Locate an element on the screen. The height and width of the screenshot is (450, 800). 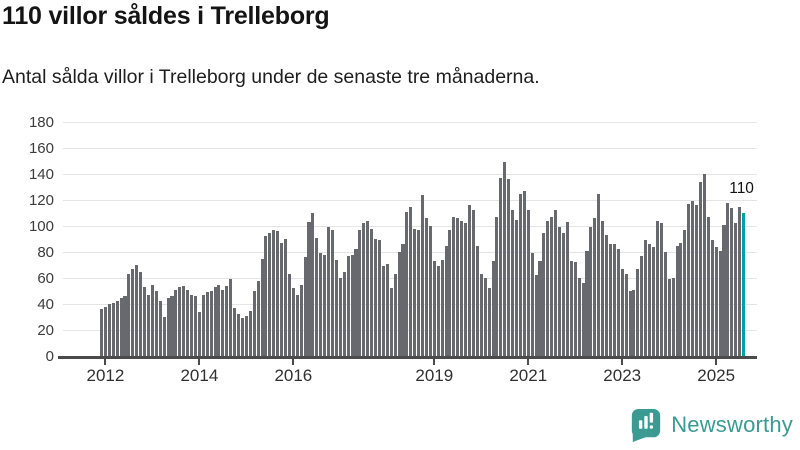
y-axis-label: 0 is located at coordinates (49, 356).